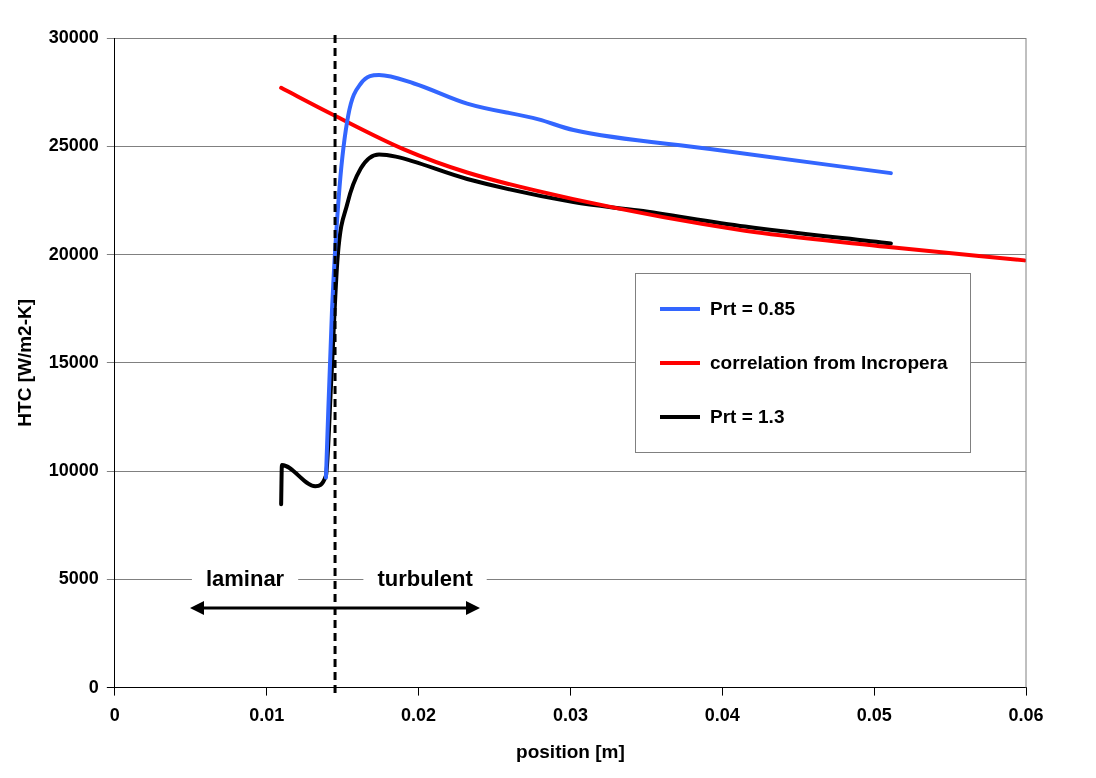 Image resolution: width=1096 pixels, height=778 pixels. What do you see at coordinates (73, 361) in the screenshot?
I see `y-tick-label: 15000` at bounding box center [73, 361].